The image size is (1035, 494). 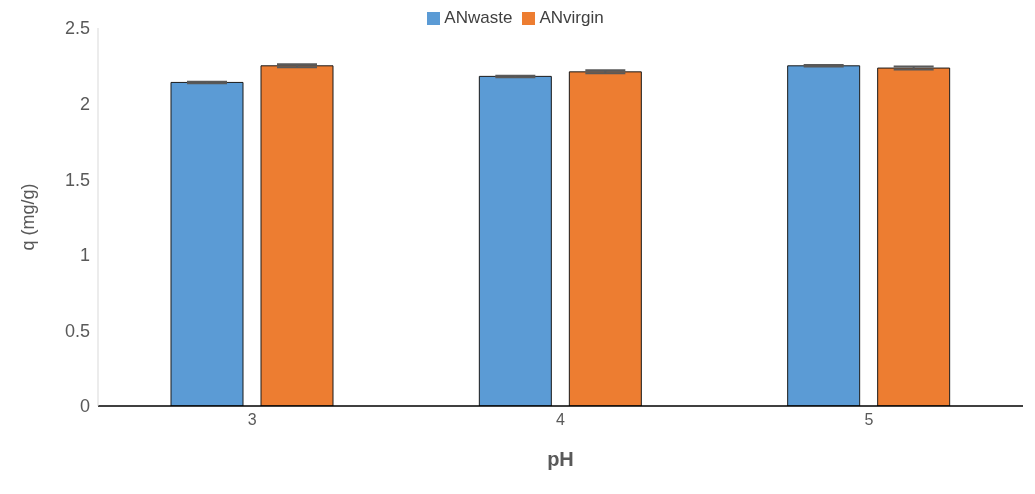 What do you see at coordinates (28, 217) in the screenshot?
I see `y-axis-title: q (mg/g)` at bounding box center [28, 217].